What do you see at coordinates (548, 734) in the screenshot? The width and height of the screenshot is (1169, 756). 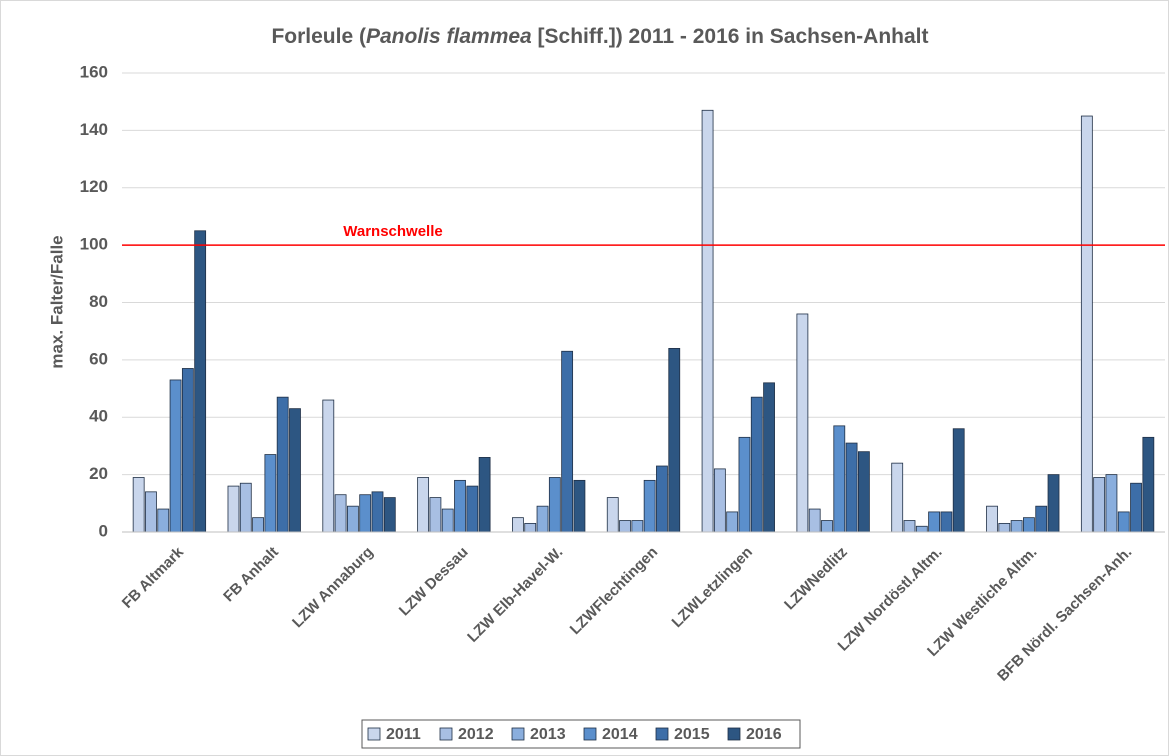 I see `legend-label: 2013` at bounding box center [548, 734].